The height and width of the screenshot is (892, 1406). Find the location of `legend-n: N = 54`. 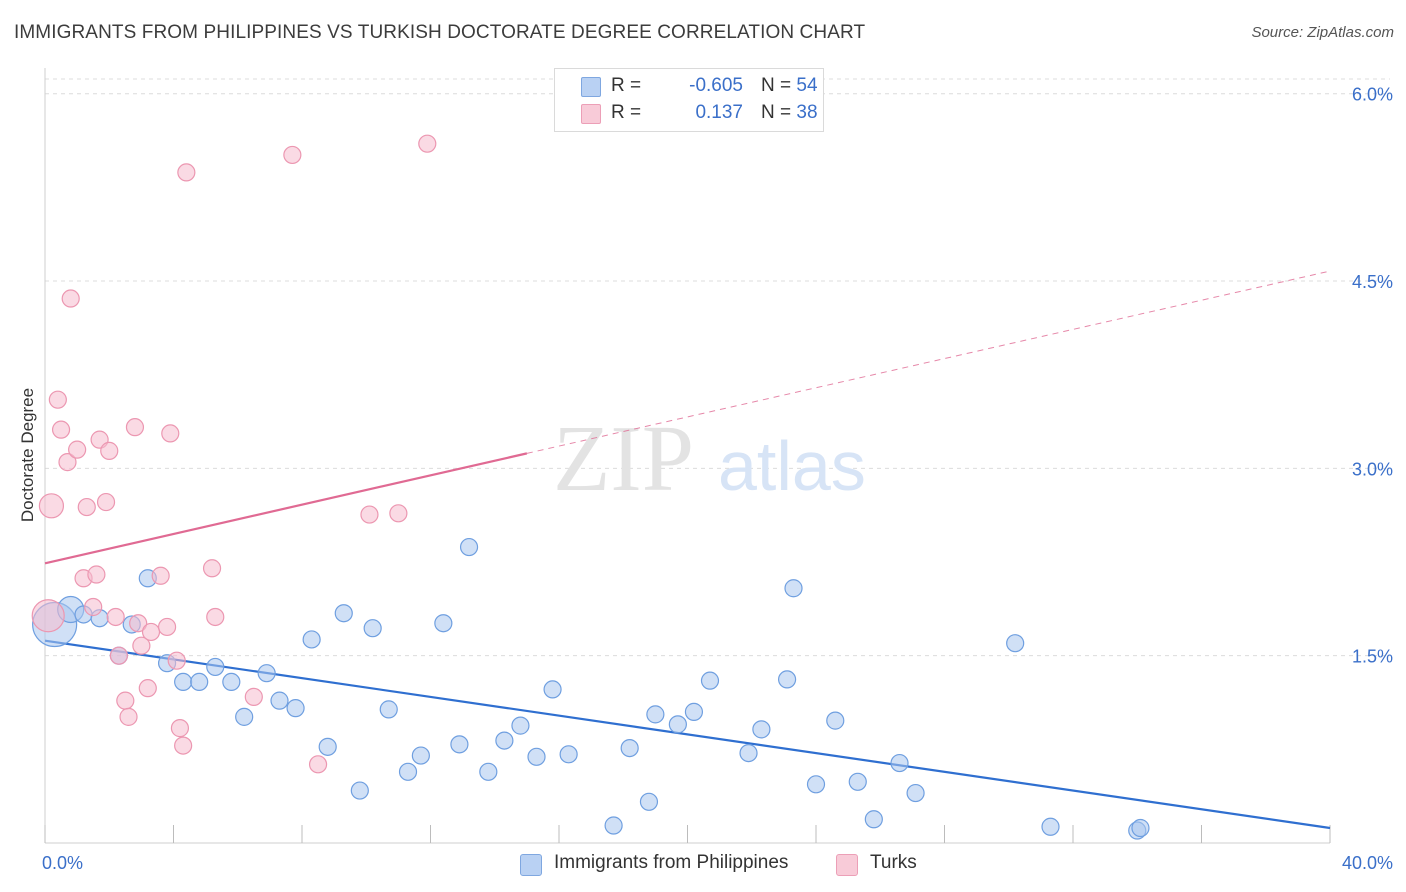

legend-n: N = 54 is located at coordinates (789, 85).